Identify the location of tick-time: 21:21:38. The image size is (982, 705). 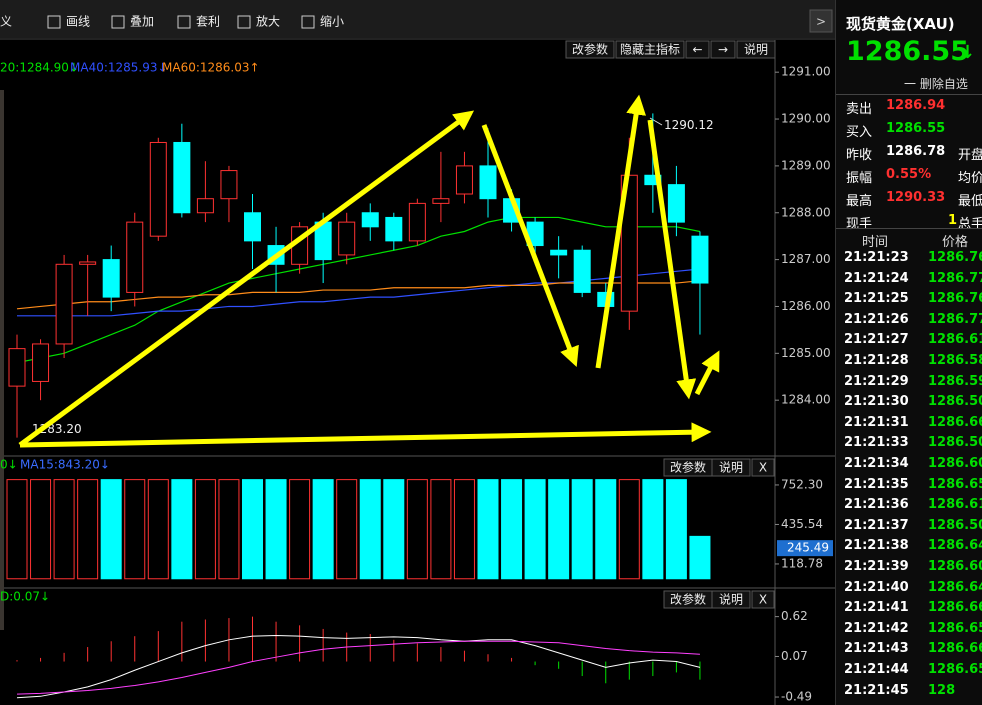
(876, 546).